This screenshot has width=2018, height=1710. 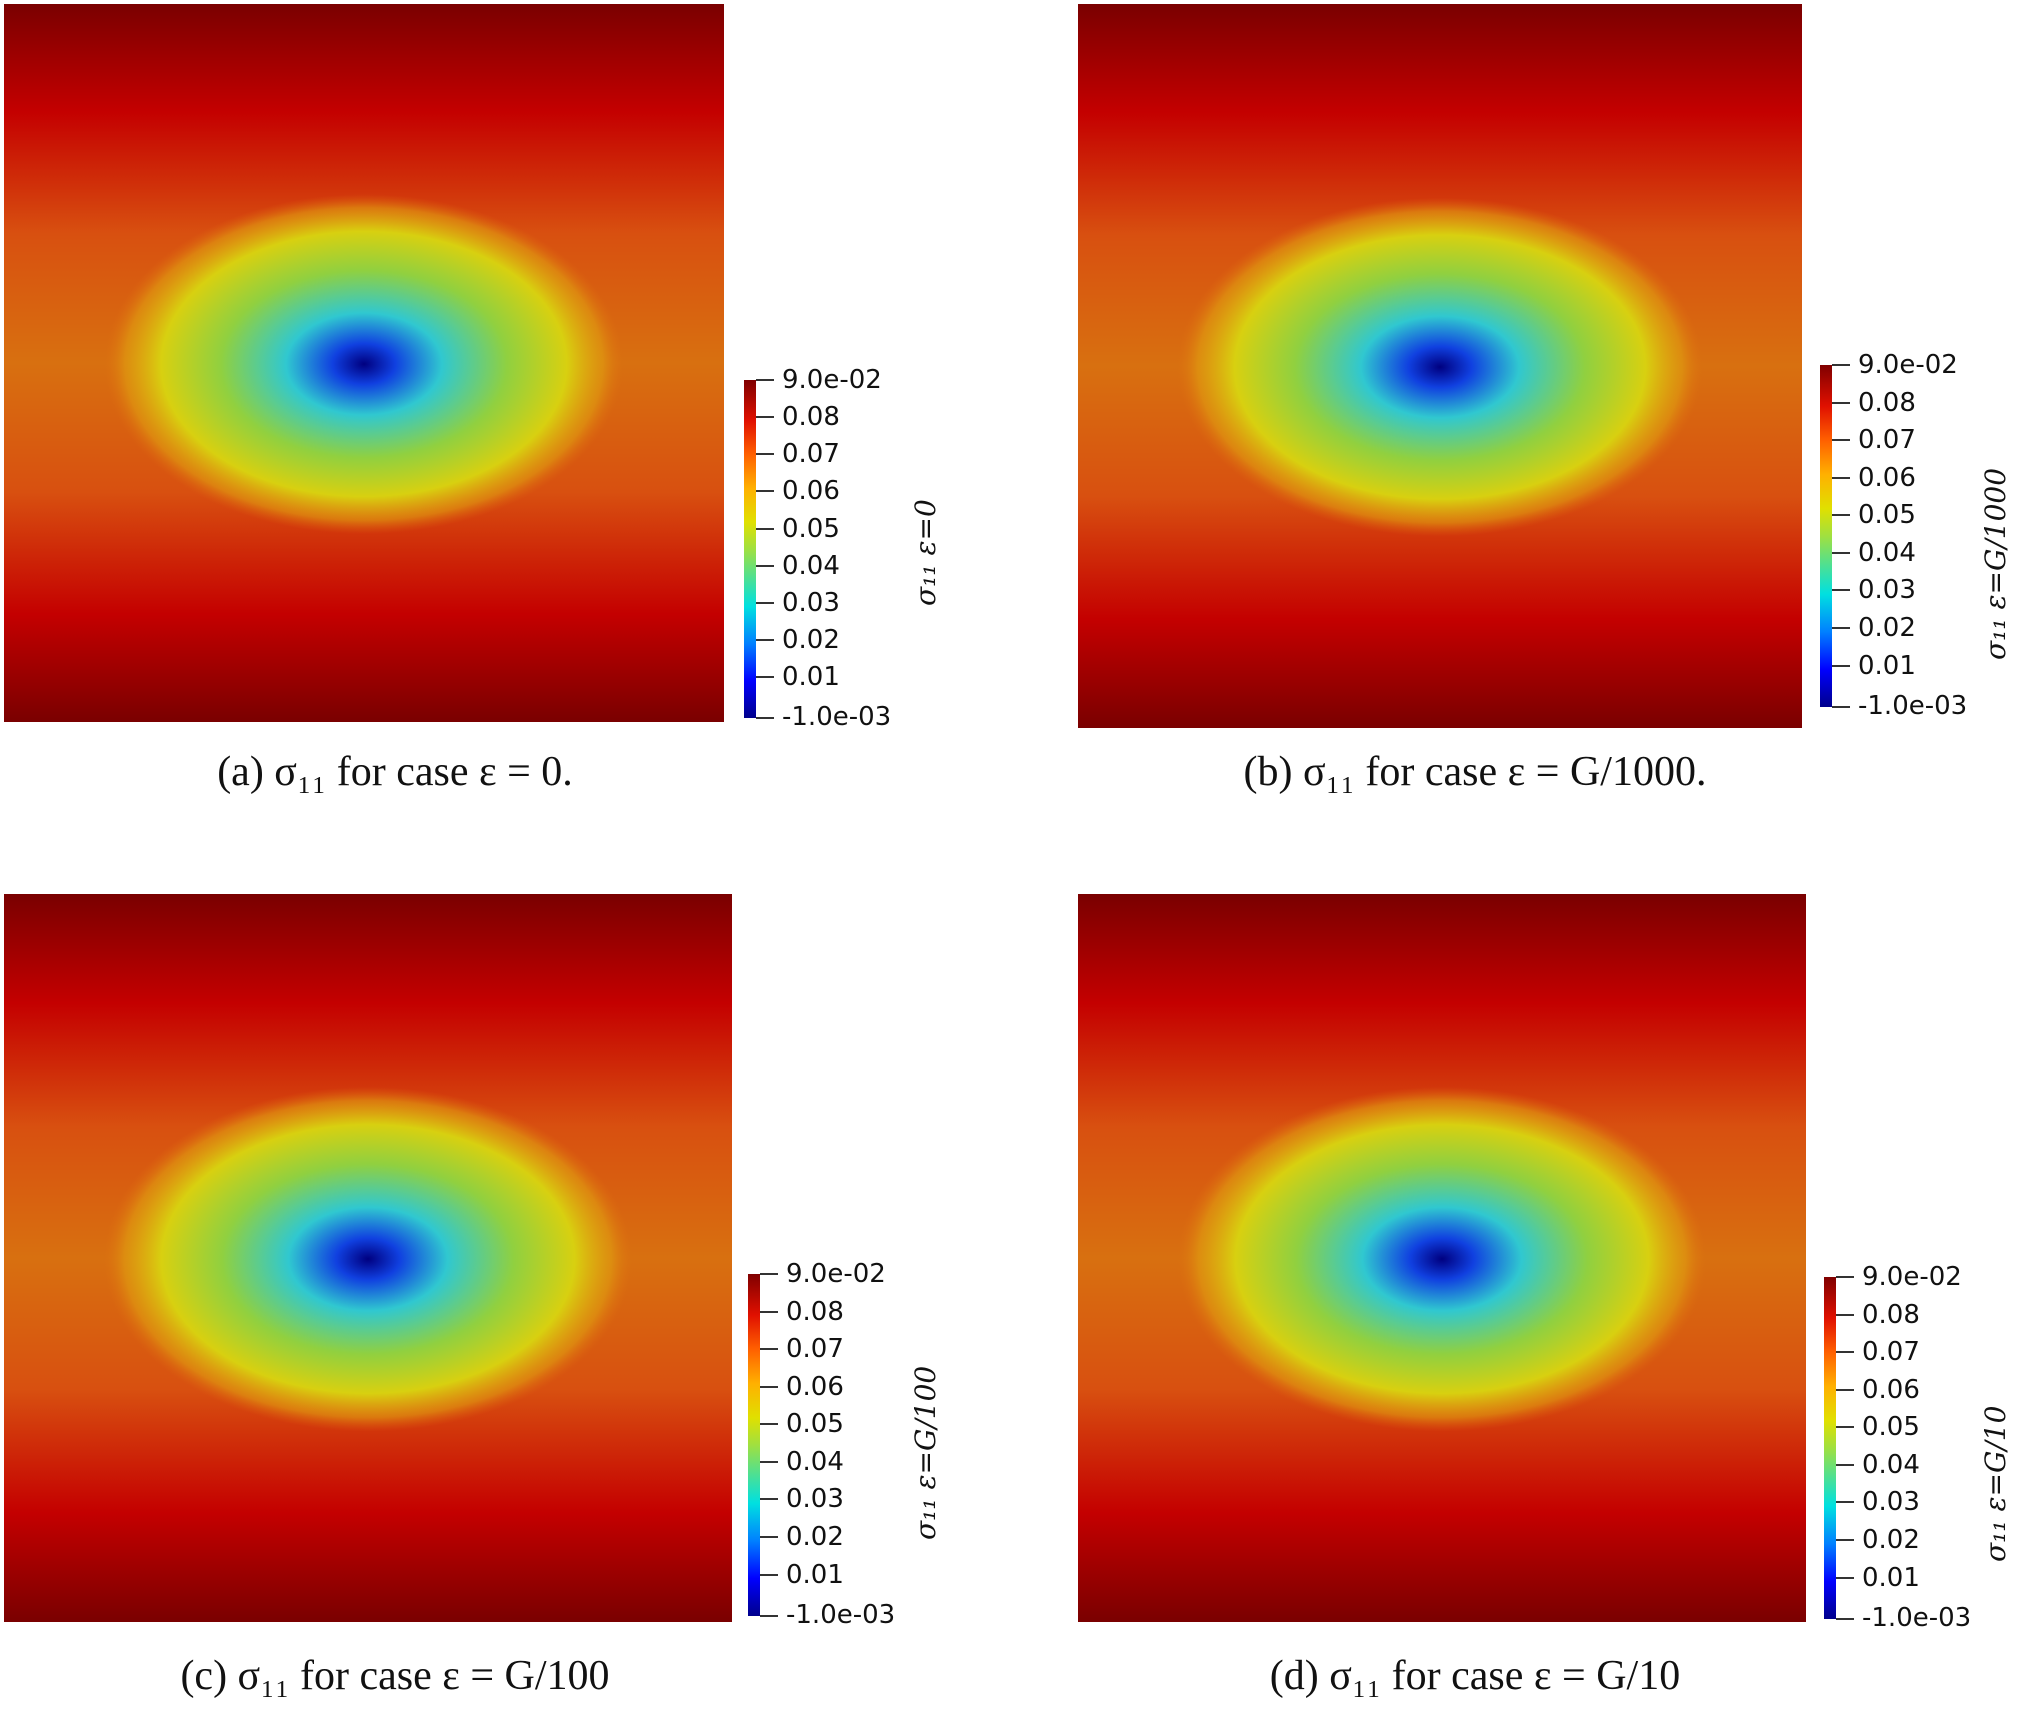 I want to click on stress-field-svg, so click(x=364, y=363).